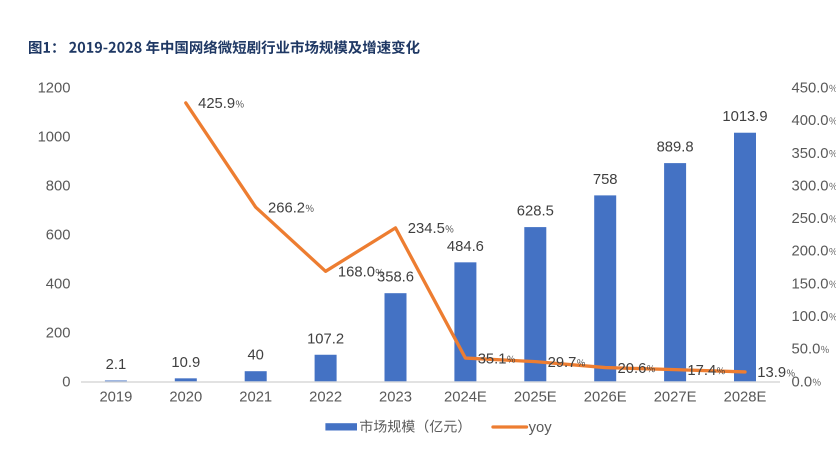 This screenshot has height=451, width=836. Describe the element at coordinates (802, 382) in the screenshot. I see `svg-text: 0.0` at that location.